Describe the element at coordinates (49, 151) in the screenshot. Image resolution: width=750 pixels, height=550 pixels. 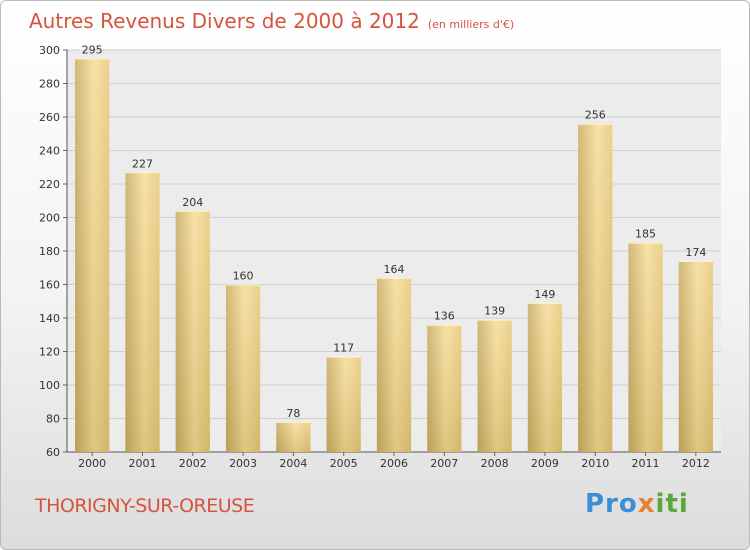
I see `y-tick-label: 240` at that location.